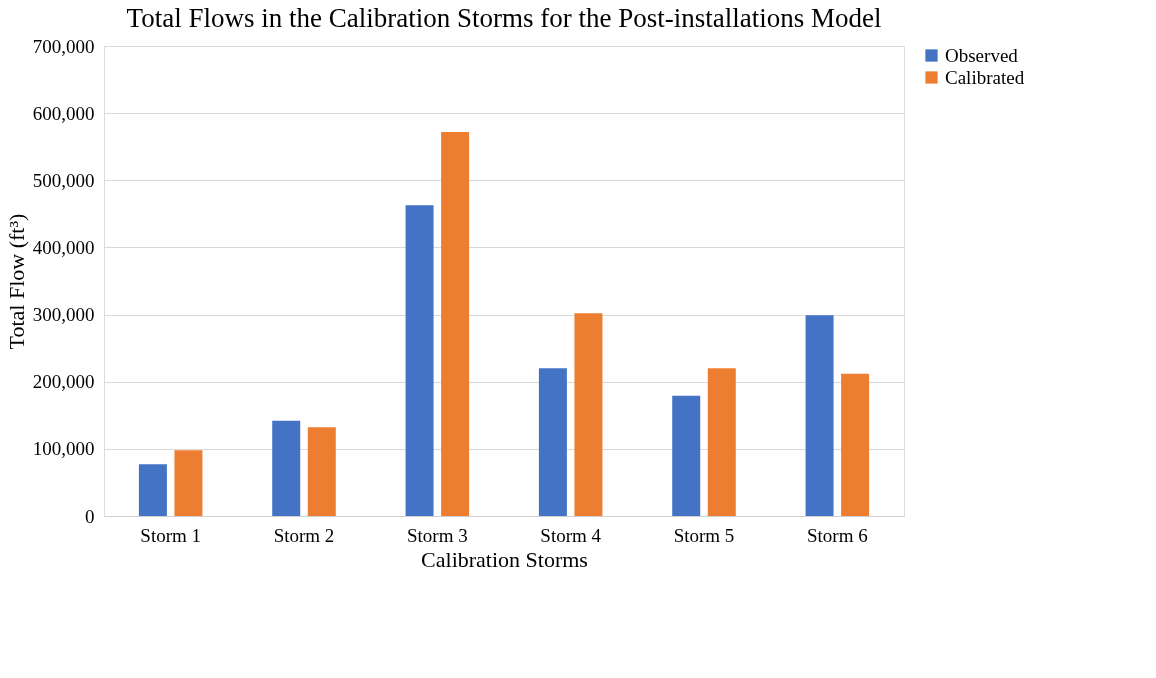 The height and width of the screenshot is (678, 1156). What do you see at coordinates (171, 535) in the screenshot?
I see `x-tick-label: Storm 1` at bounding box center [171, 535].